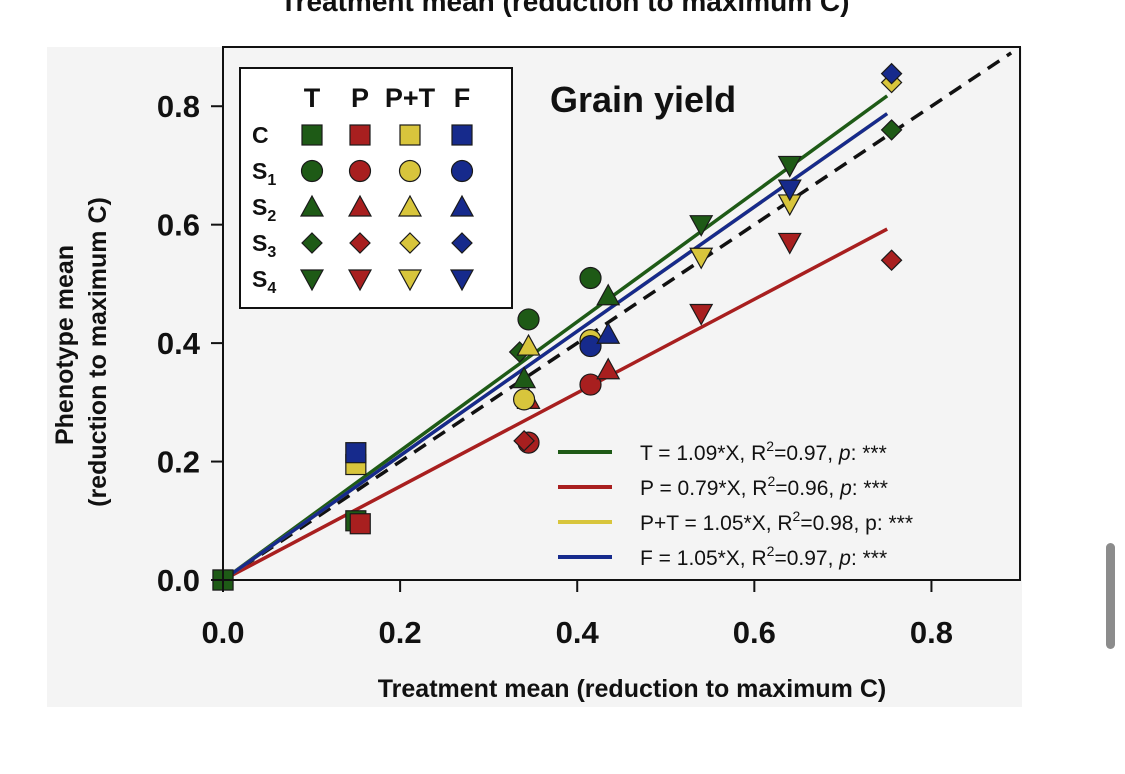 The width and height of the screenshot is (1125, 774). What do you see at coordinates (754, 632) in the screenshot?
I see `x-tick-label: 0.6` at bounding box center [754, 632].